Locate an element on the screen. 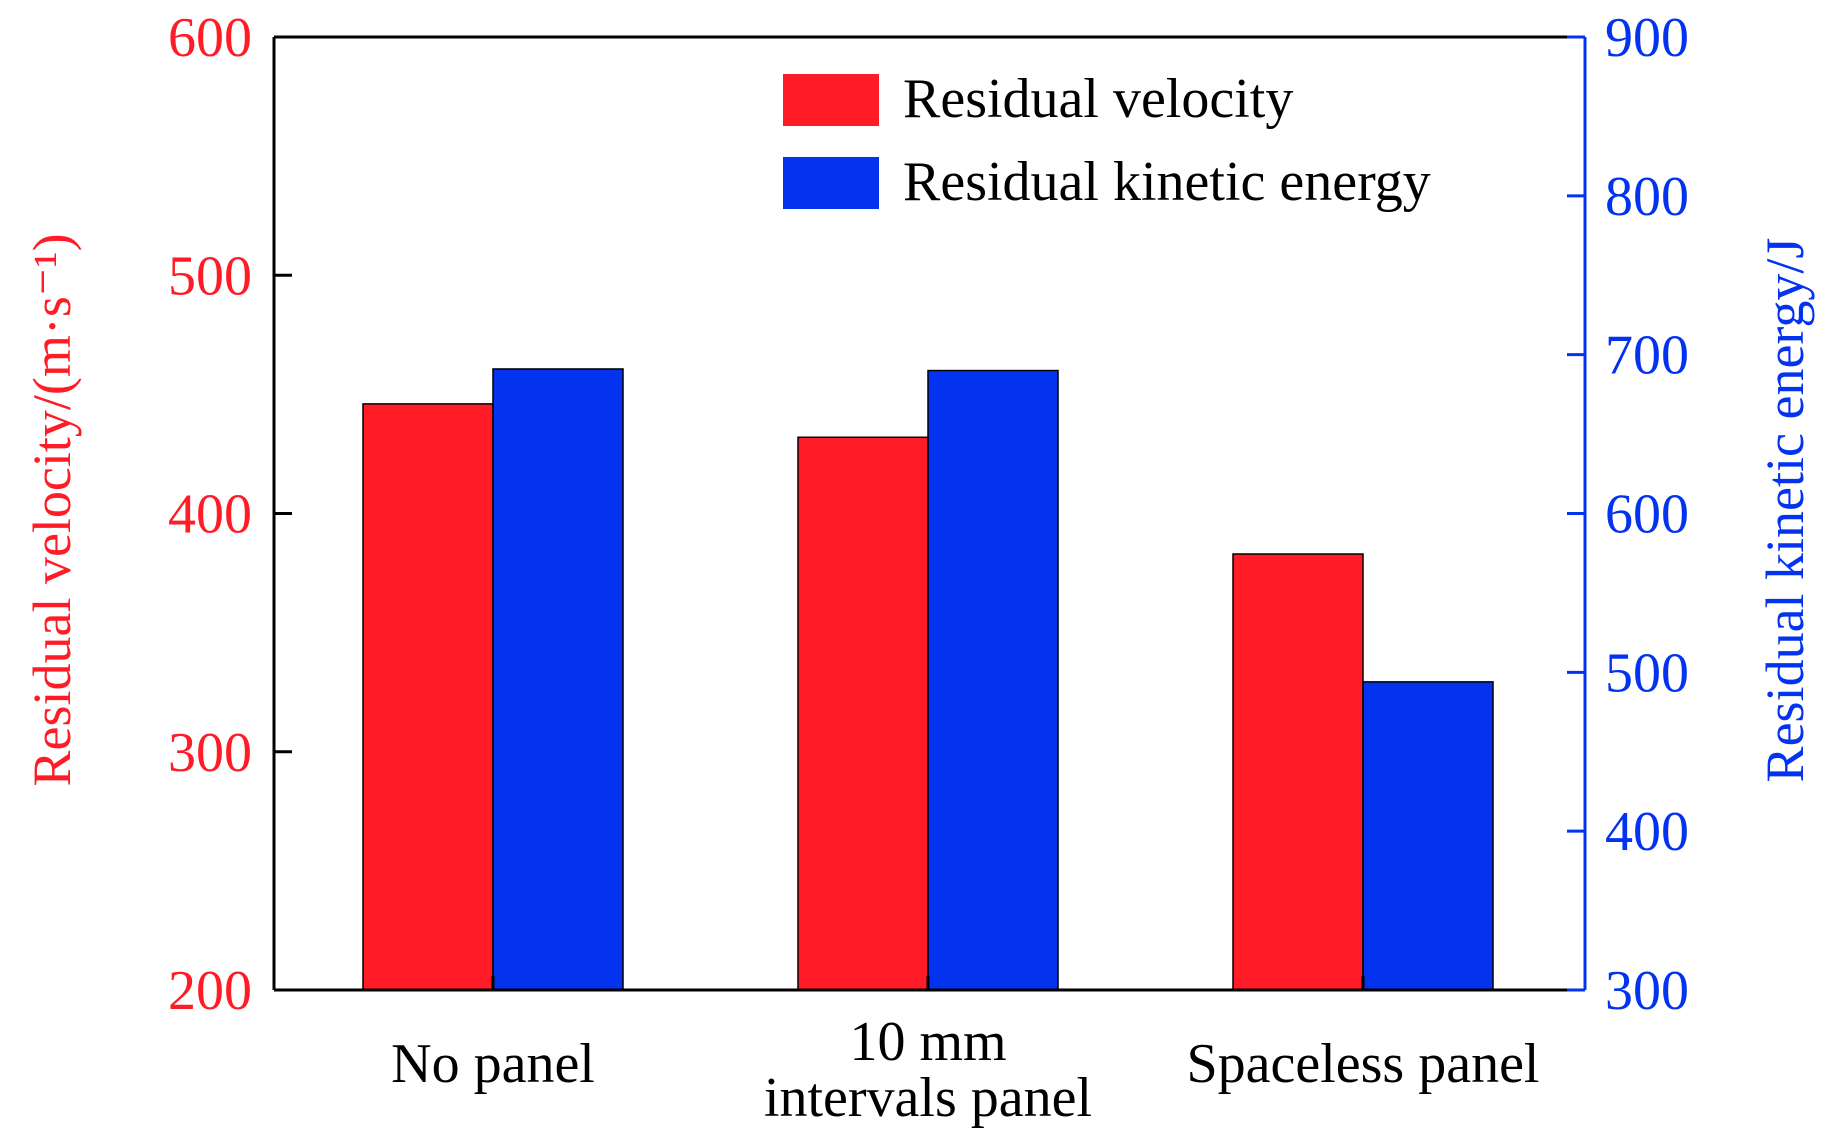 This screenshot has height=1139, width=1843. left-tick-label: 500 is located at coordinates (210, 276).